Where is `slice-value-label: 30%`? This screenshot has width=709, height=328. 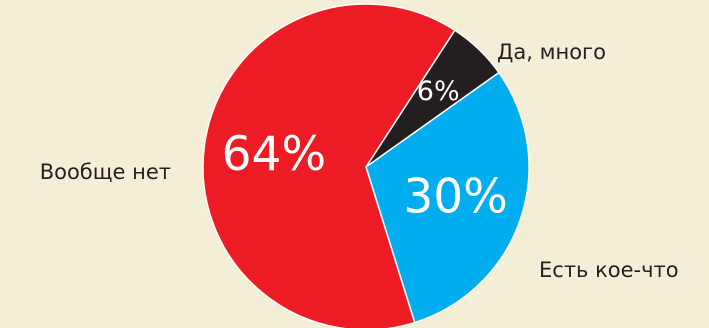 slice-value-label: 30% is located at coordinates (455, 197).